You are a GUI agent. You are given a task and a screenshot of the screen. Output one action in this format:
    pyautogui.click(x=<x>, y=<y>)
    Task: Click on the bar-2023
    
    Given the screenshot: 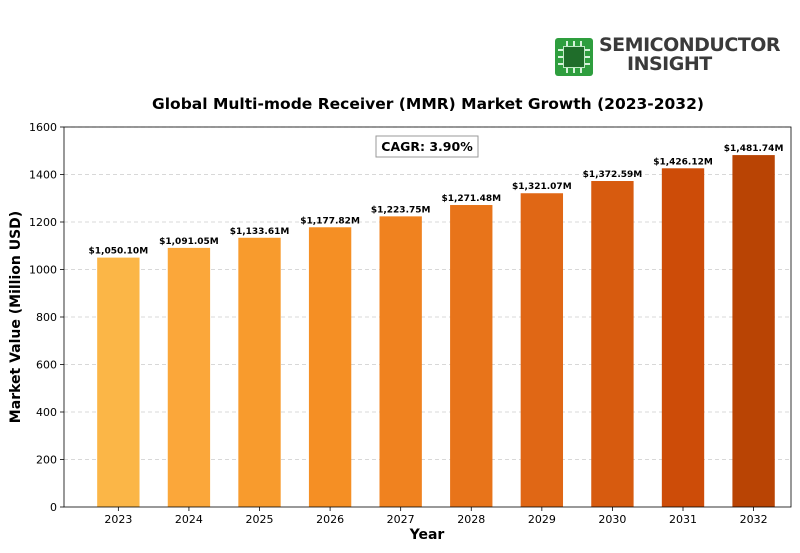 What is the action you would take?
    pyautogui.click(x=118, y=382)
    